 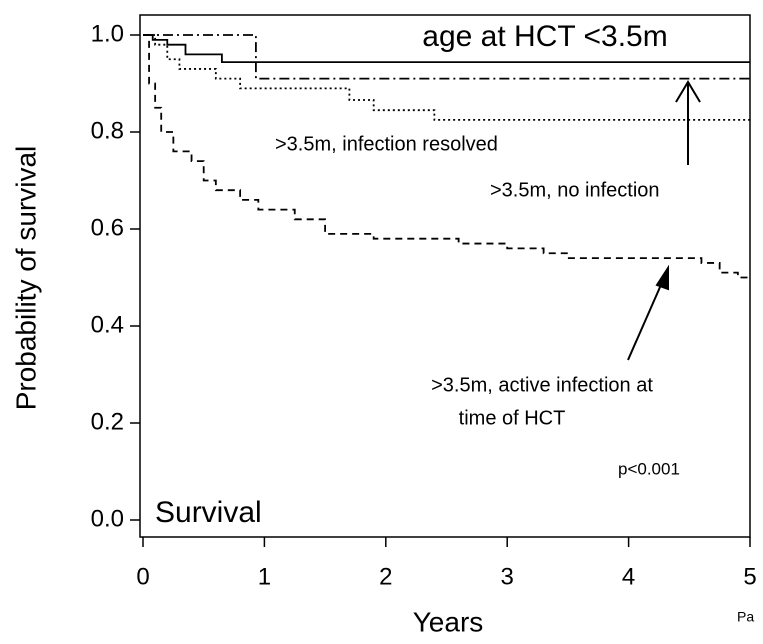 What do you see at coordinates (542, 385) in the screenshot?
I see `annotation: >3.5m, active infection at` at bounding box center [542, 385].